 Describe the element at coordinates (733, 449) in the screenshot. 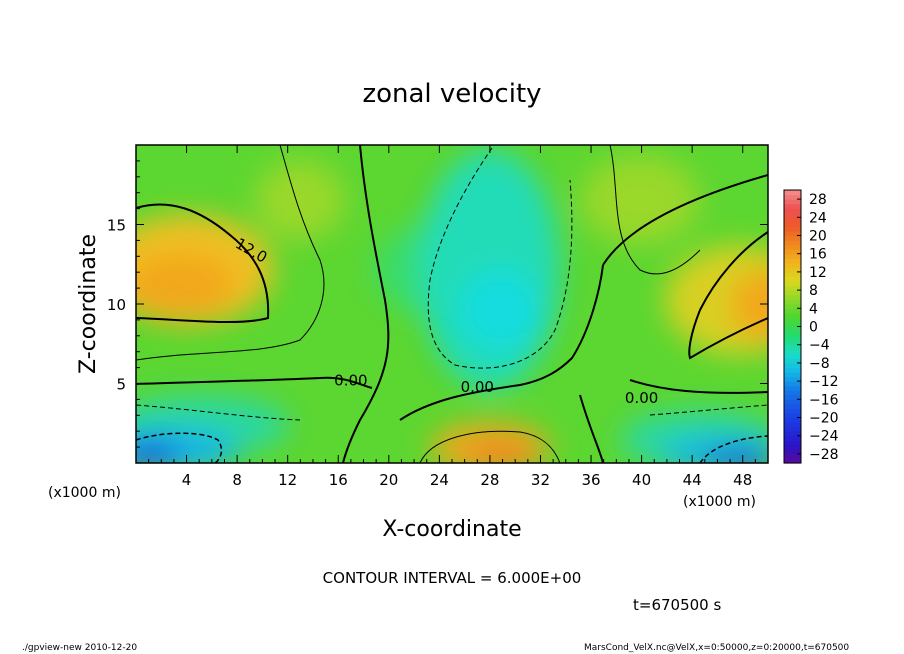

I see `contour-neg12-bottom-right` at that location.